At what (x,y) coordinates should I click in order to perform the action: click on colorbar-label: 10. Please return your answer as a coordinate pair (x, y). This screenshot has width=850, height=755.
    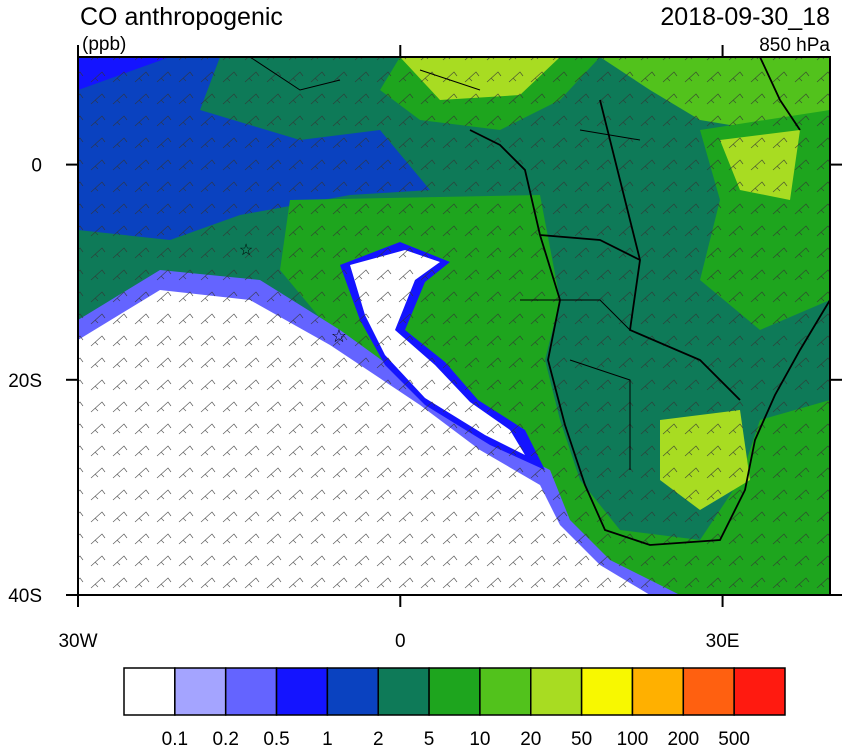
    Looking at the image, I should click on (479, 739).